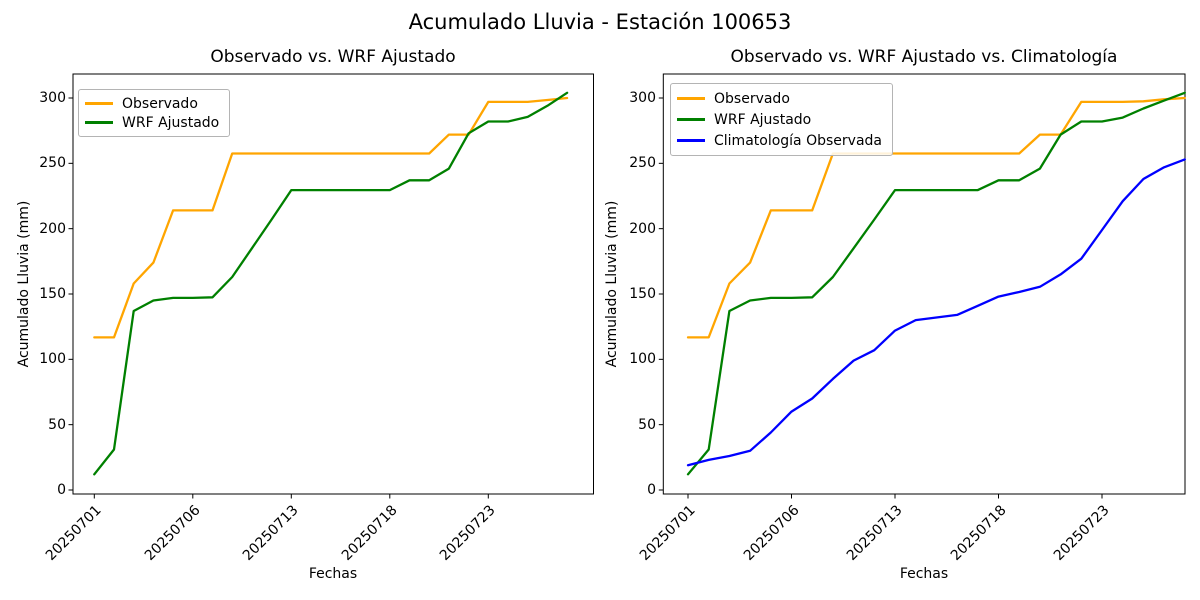 This screenshot has height=600, width=1200. Describe the element at coordinates (642, 359) in the screenshot. I see `right-ytick-100: 100` at that location.